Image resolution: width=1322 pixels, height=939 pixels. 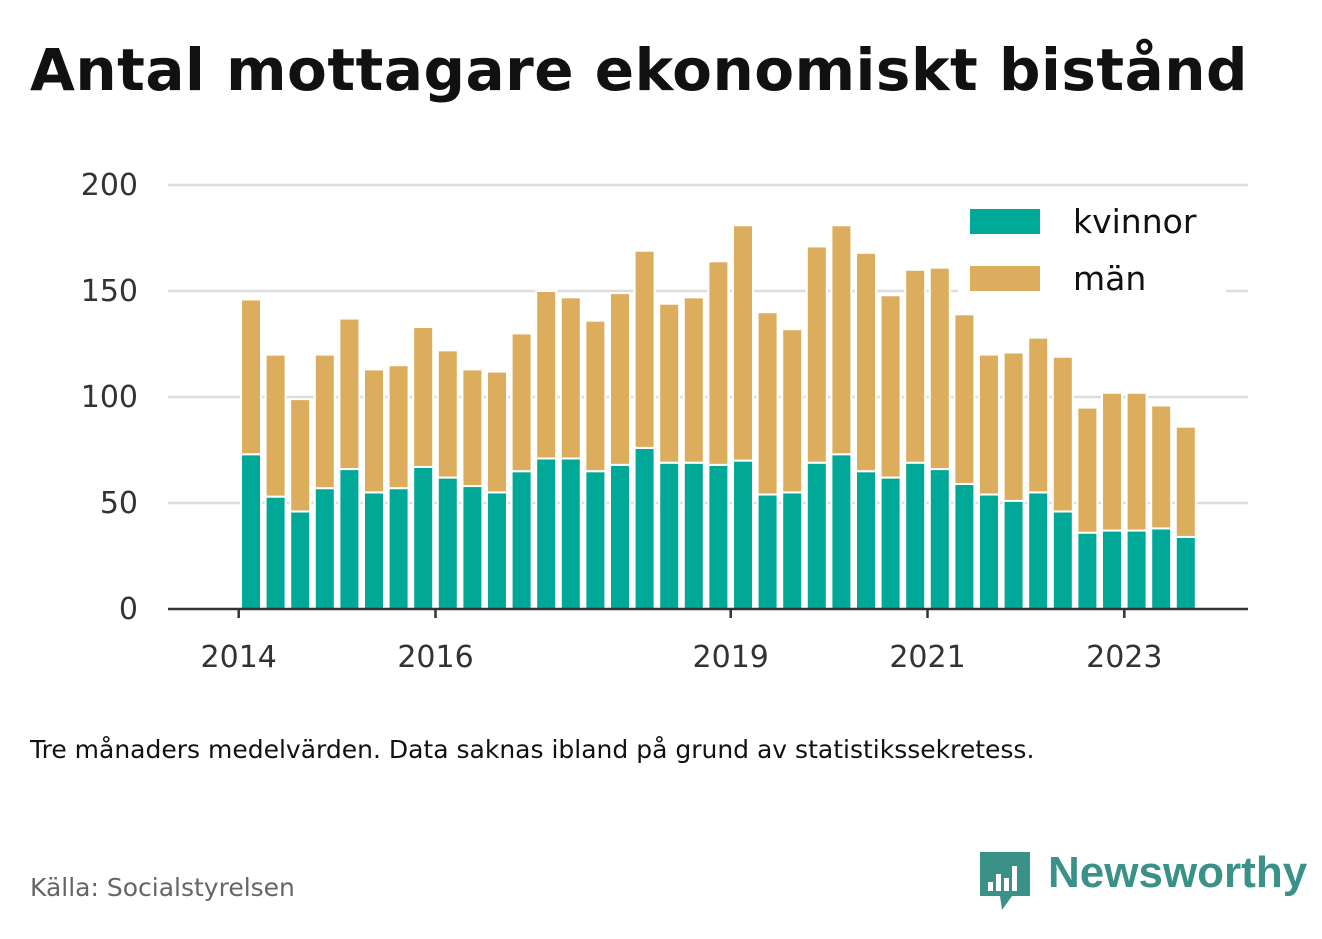 What do you see at coordinates (1178, 872) in the screenshot?
I see `brand-name: Newsworthy` at bounding box center [1178, 872].